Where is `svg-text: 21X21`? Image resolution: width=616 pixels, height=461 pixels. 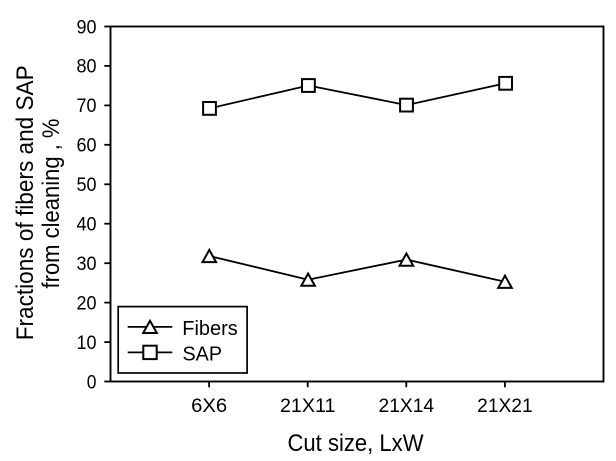
svg-text: 21X21 is located at coordinates (505, 406).